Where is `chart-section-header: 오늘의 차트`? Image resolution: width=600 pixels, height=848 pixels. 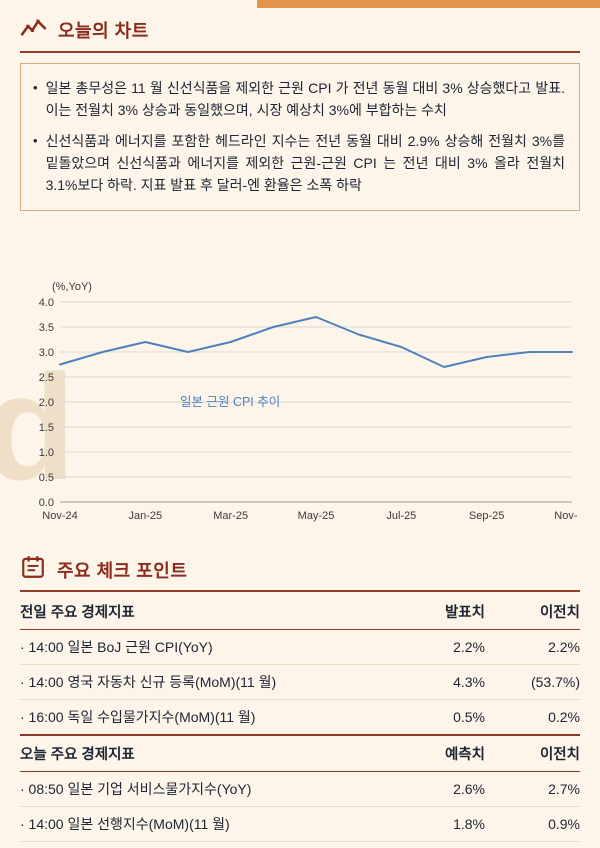
chart-section-header: 오늘의 차트 is located at coordinates (84, 30).